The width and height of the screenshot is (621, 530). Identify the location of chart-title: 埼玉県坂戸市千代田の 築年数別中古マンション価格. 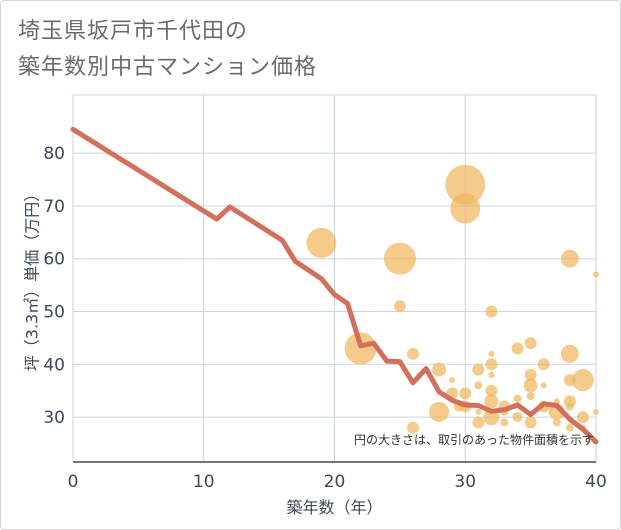
(167, 50).